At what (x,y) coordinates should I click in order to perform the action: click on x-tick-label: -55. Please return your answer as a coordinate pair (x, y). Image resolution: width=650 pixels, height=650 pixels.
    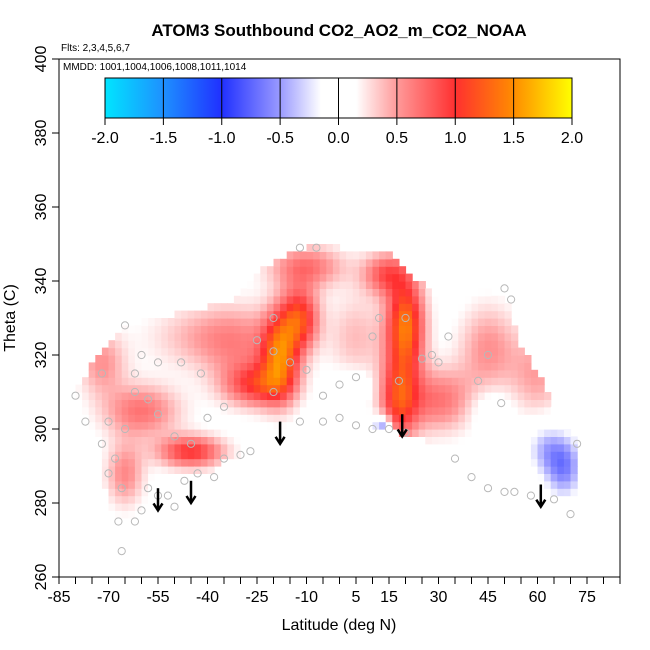
    Looking at the image, I should click on (157, 597).